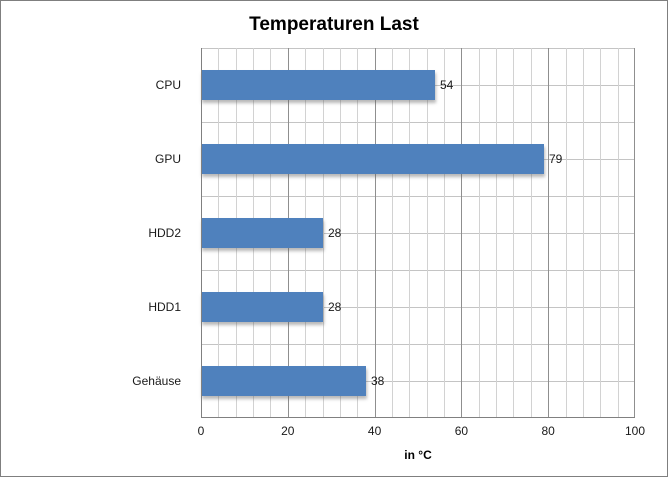 Image resolution: width=668 pixels, height=477 pixels. I want to click on category-label-gpu: GPU, so click(167, 159).